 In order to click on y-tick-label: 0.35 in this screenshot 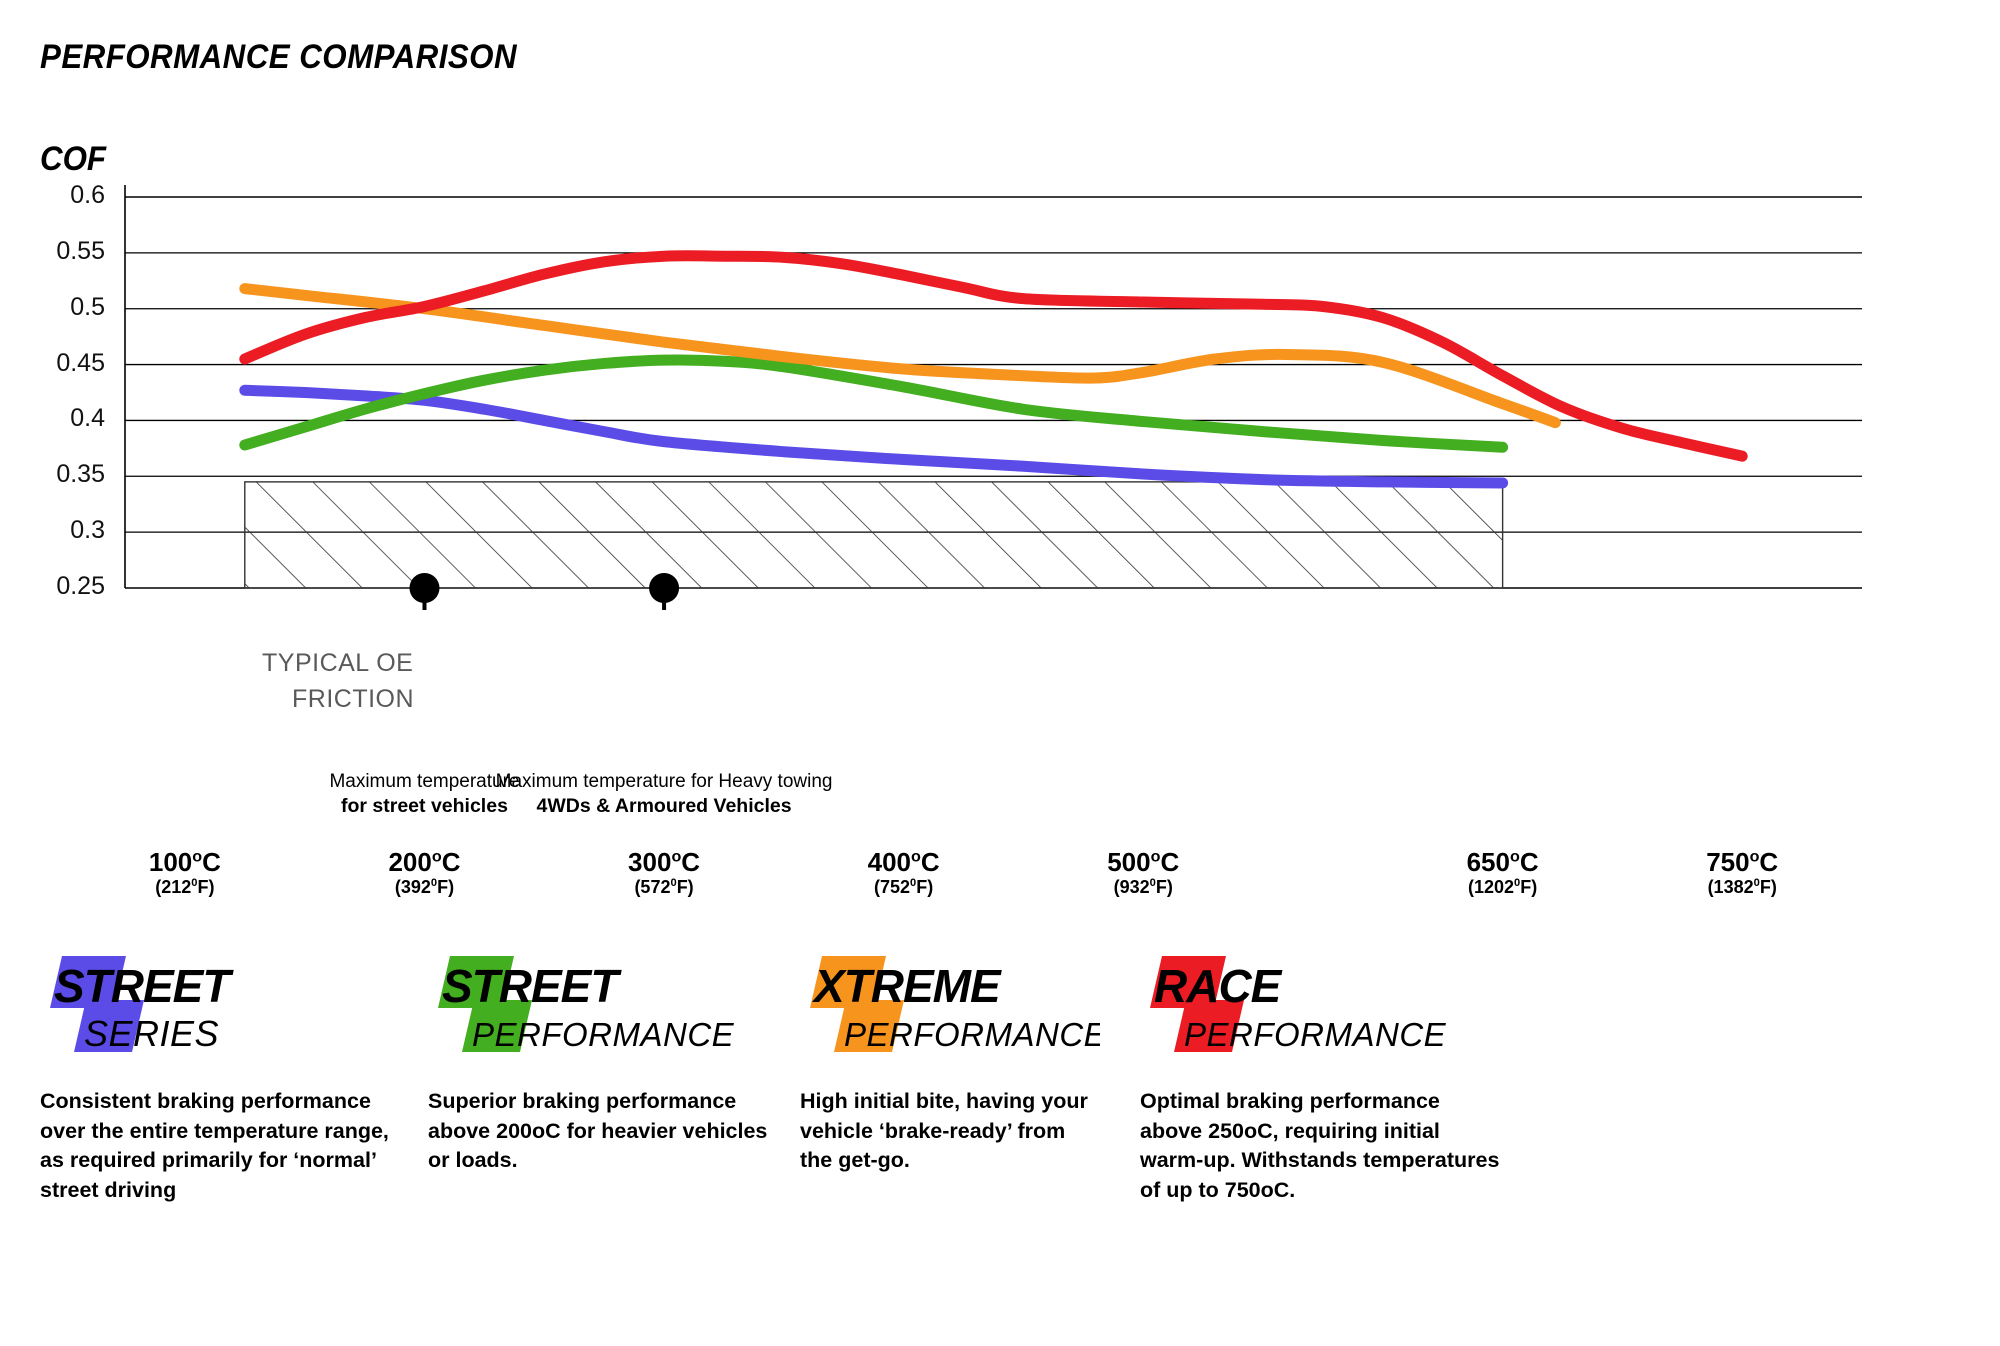, I will do `click(80, 474)`.